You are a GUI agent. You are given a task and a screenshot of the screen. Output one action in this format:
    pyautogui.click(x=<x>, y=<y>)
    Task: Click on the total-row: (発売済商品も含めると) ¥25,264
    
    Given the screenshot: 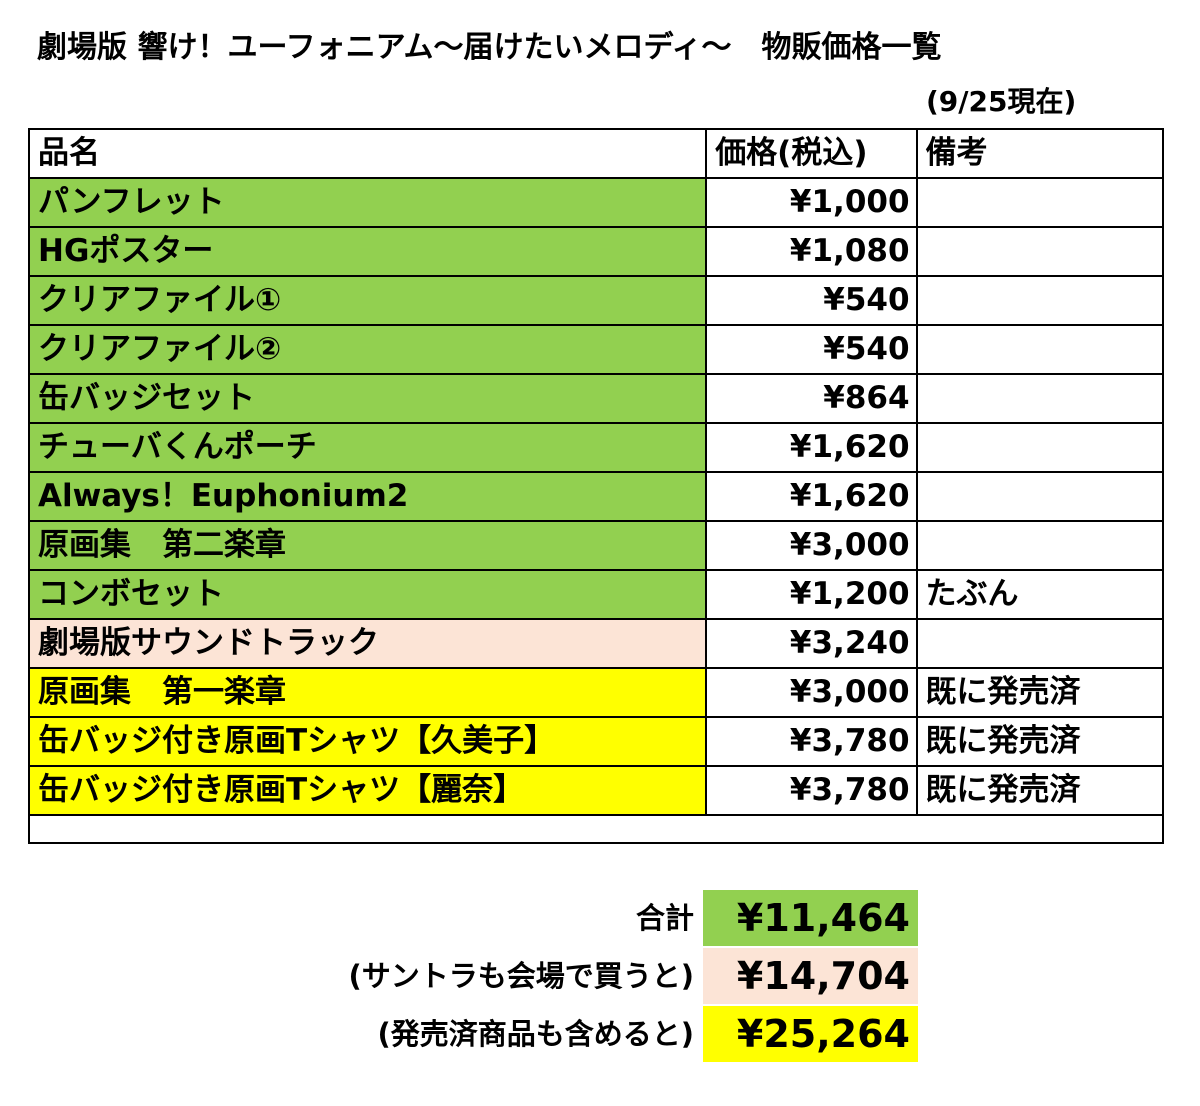 What is the action you would take?
    pyautogui.click(x=600, y=1034)
    